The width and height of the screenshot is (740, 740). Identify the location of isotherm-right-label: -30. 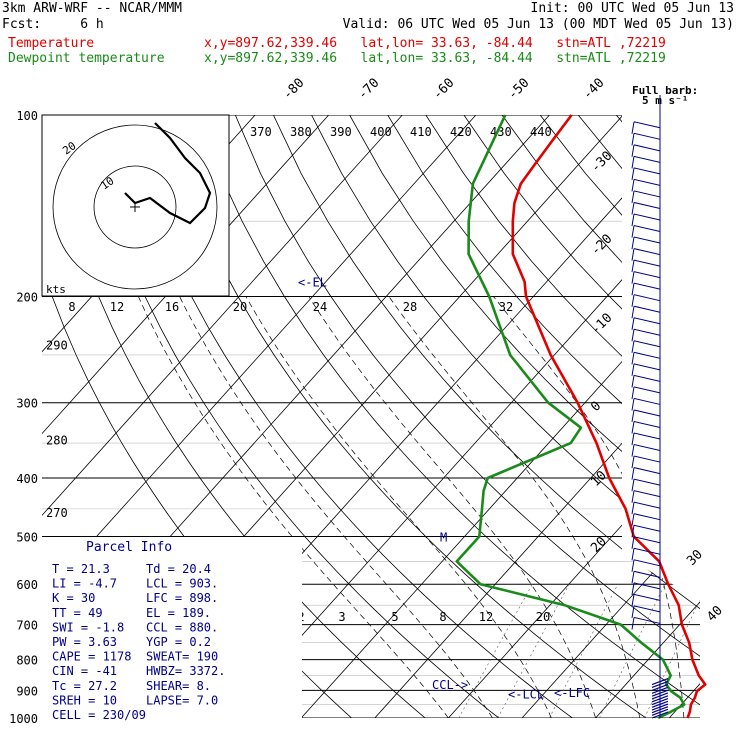
(601, 162).